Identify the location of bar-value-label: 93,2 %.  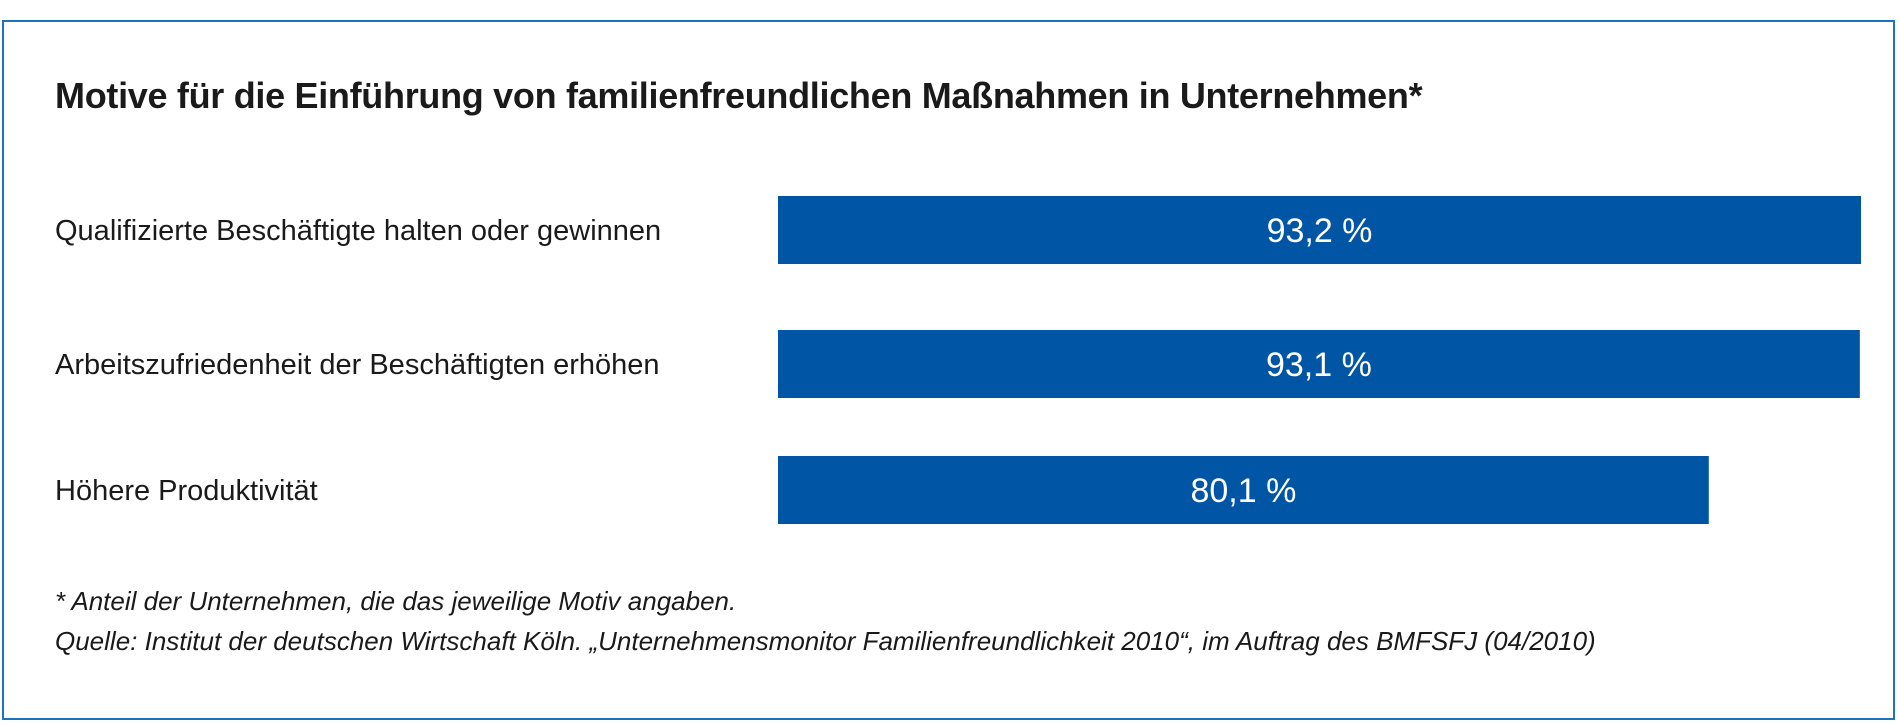
(1320, 231).